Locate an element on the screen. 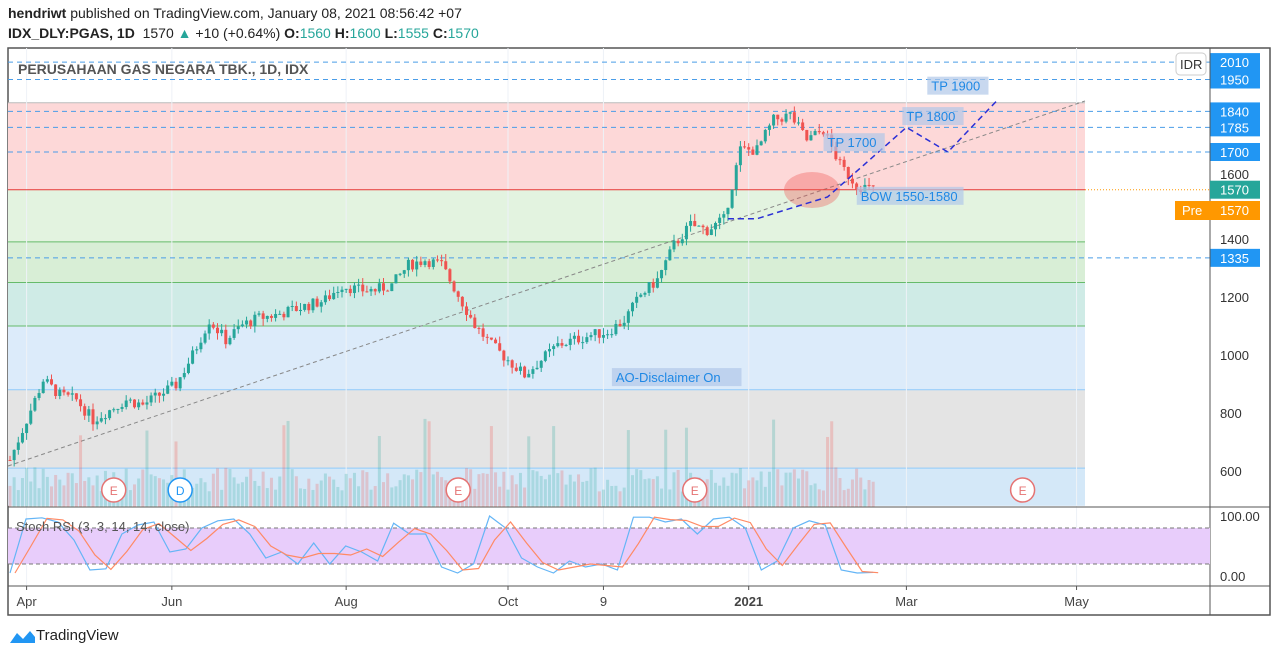 This screenshot has height=658, width=1280. level-label: 1700 is located at coordinates (1234, 152).